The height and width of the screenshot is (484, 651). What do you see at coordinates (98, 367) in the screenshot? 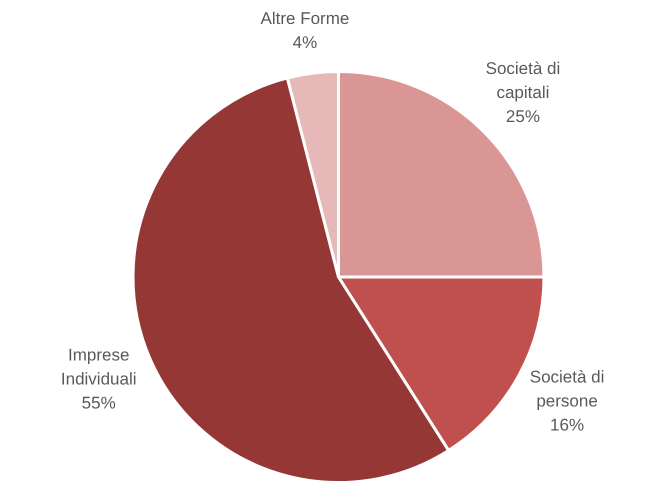
I see `slice-label: Imprese Individuali` at bounding box center [98, 367].